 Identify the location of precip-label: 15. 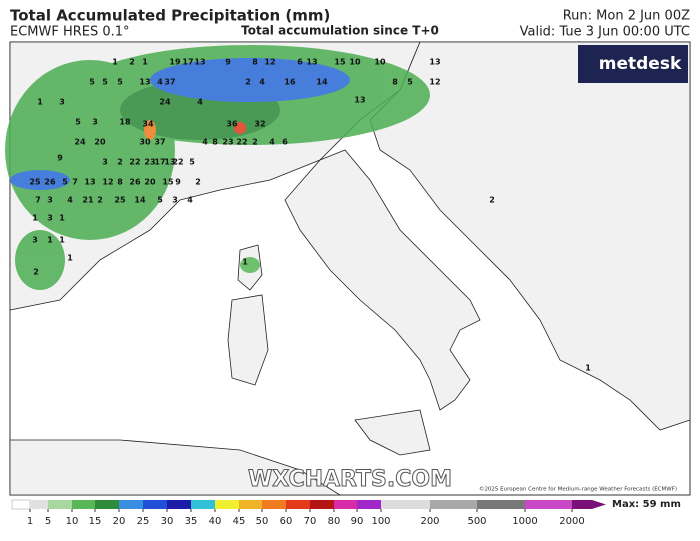
(168, 182).